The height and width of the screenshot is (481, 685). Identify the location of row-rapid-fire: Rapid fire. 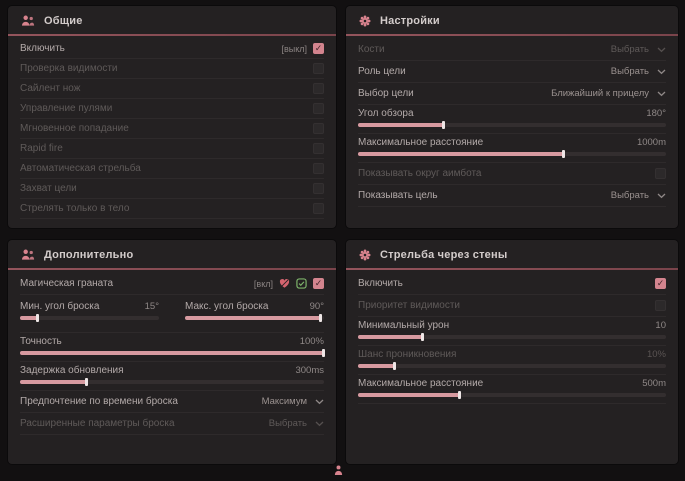
(172, 149).